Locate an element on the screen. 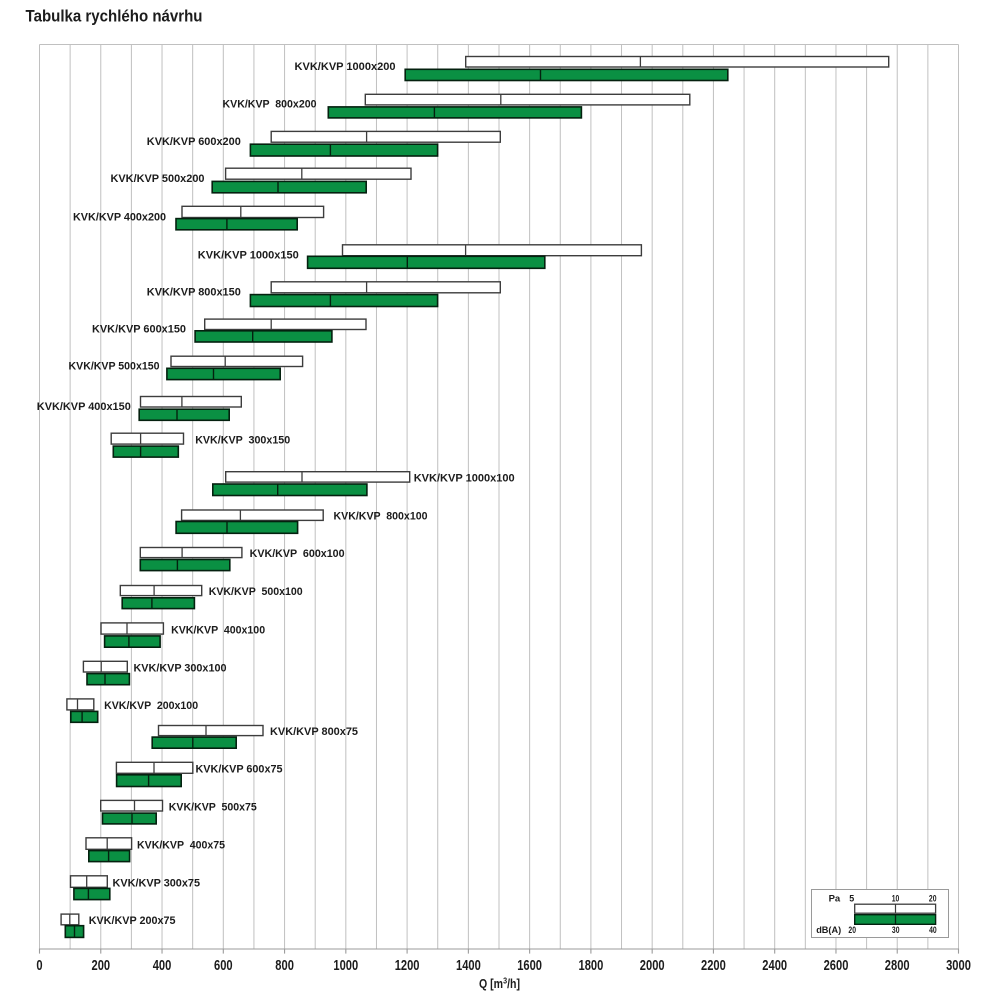 This screenshot has height=1000, width=1000. svg-text: KVK/KVP 200x75 is located at coordinates (132, 921).